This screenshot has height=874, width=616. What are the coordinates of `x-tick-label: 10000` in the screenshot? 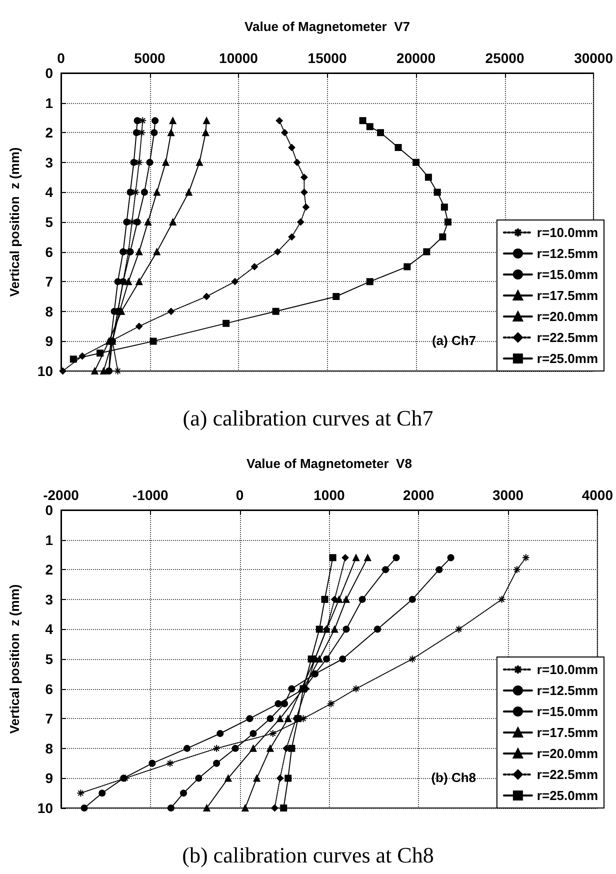 It's located at (238, 58).